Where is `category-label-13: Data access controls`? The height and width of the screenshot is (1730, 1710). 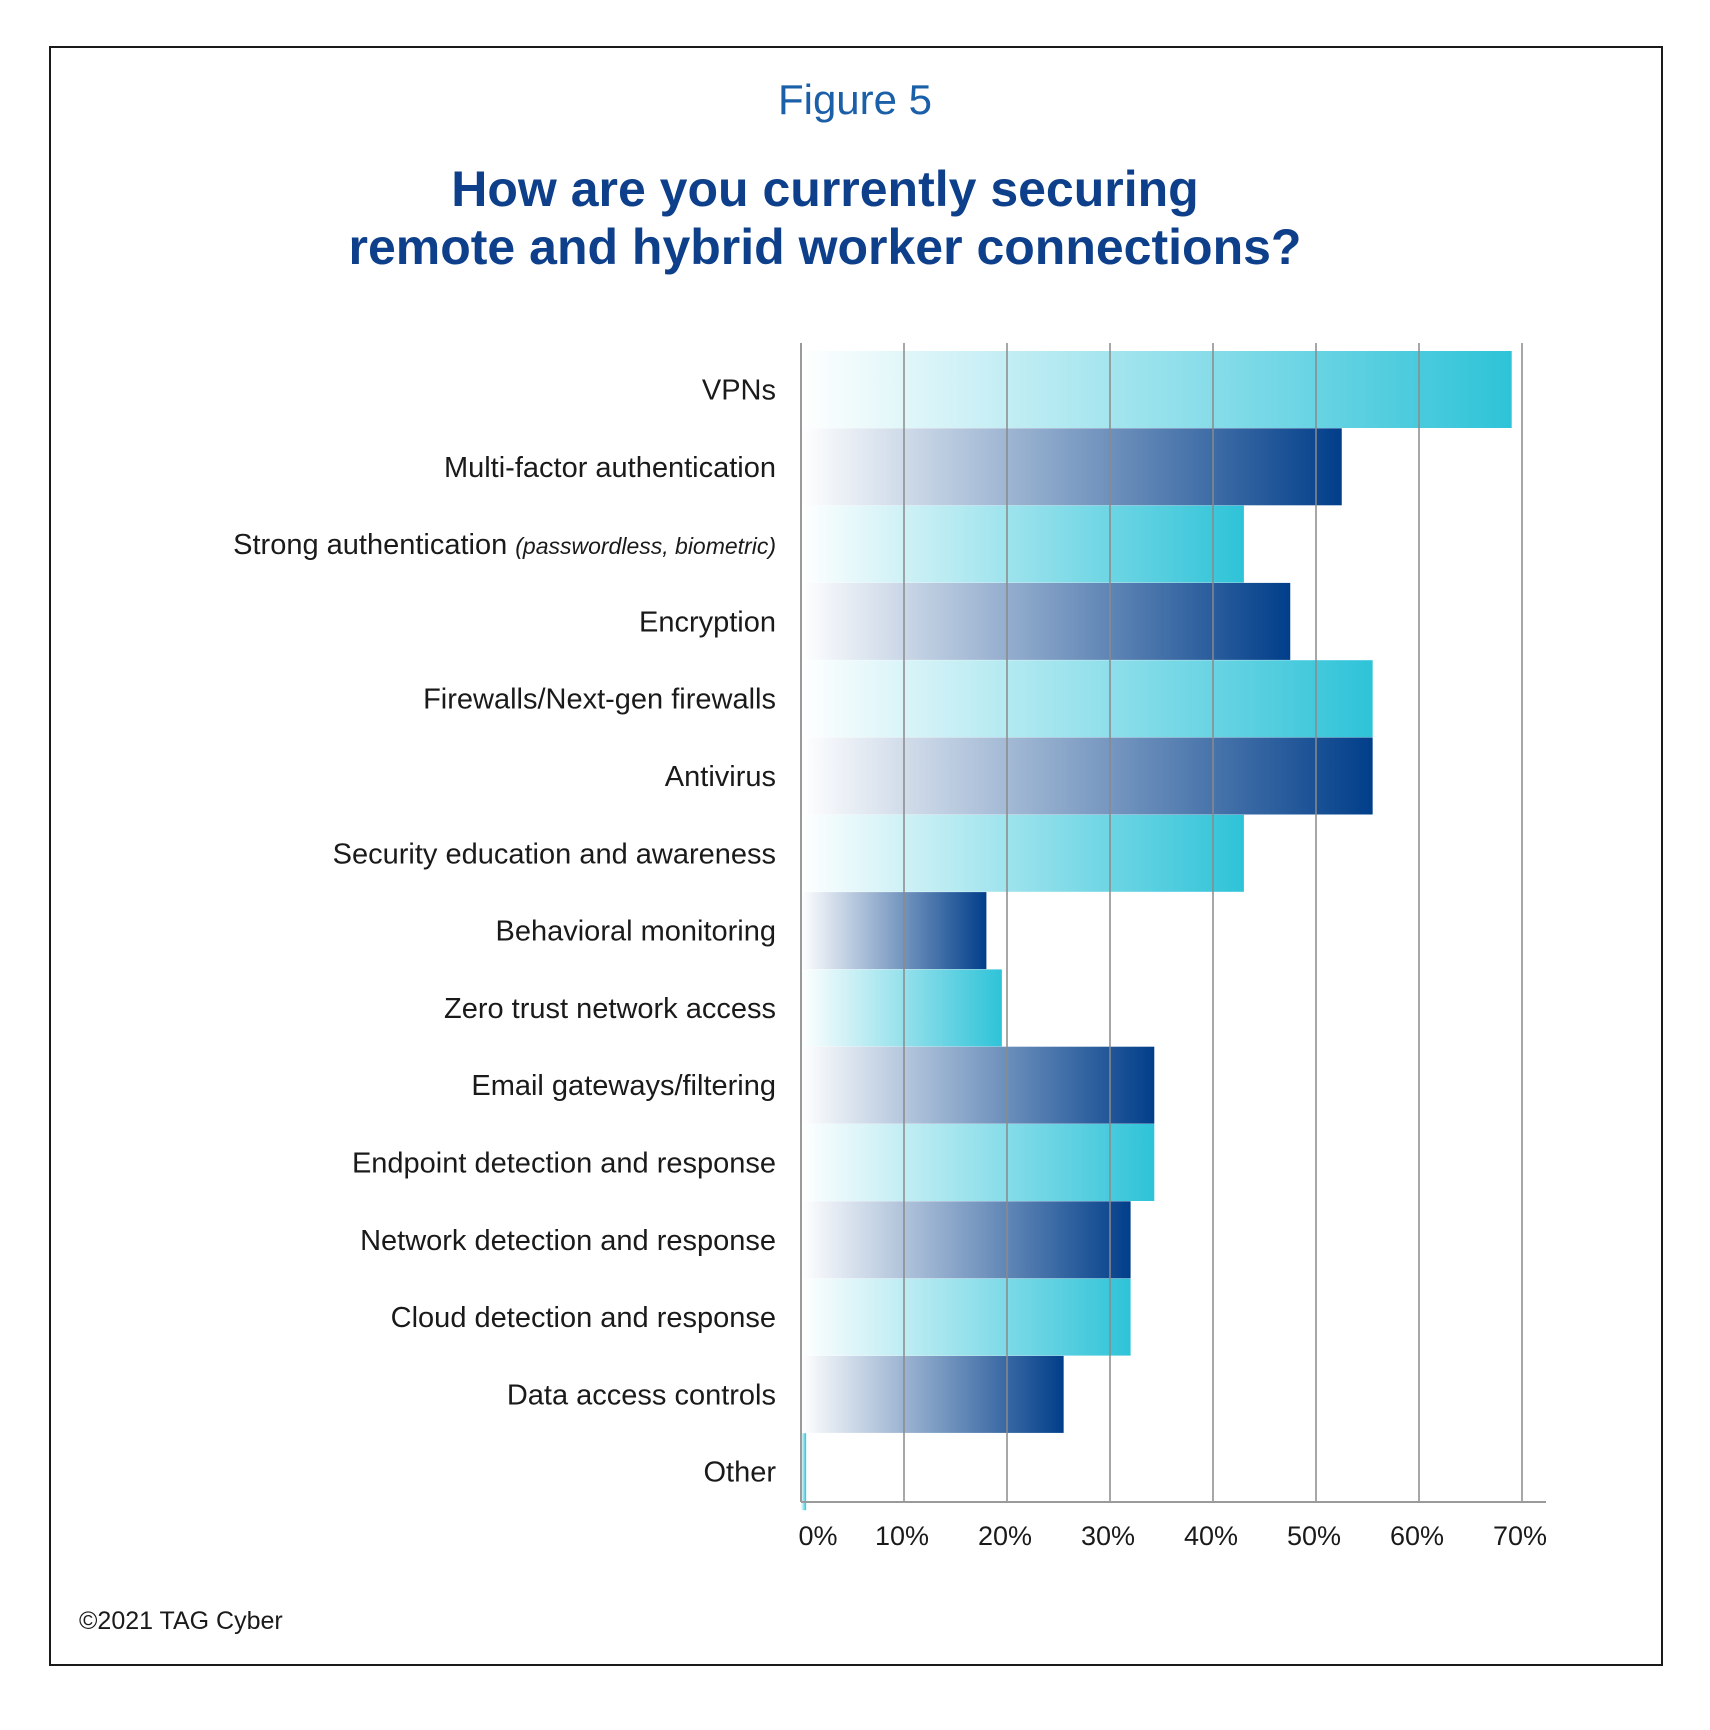
category-label-13: Data access controls is located at coordinates (641, 1395).